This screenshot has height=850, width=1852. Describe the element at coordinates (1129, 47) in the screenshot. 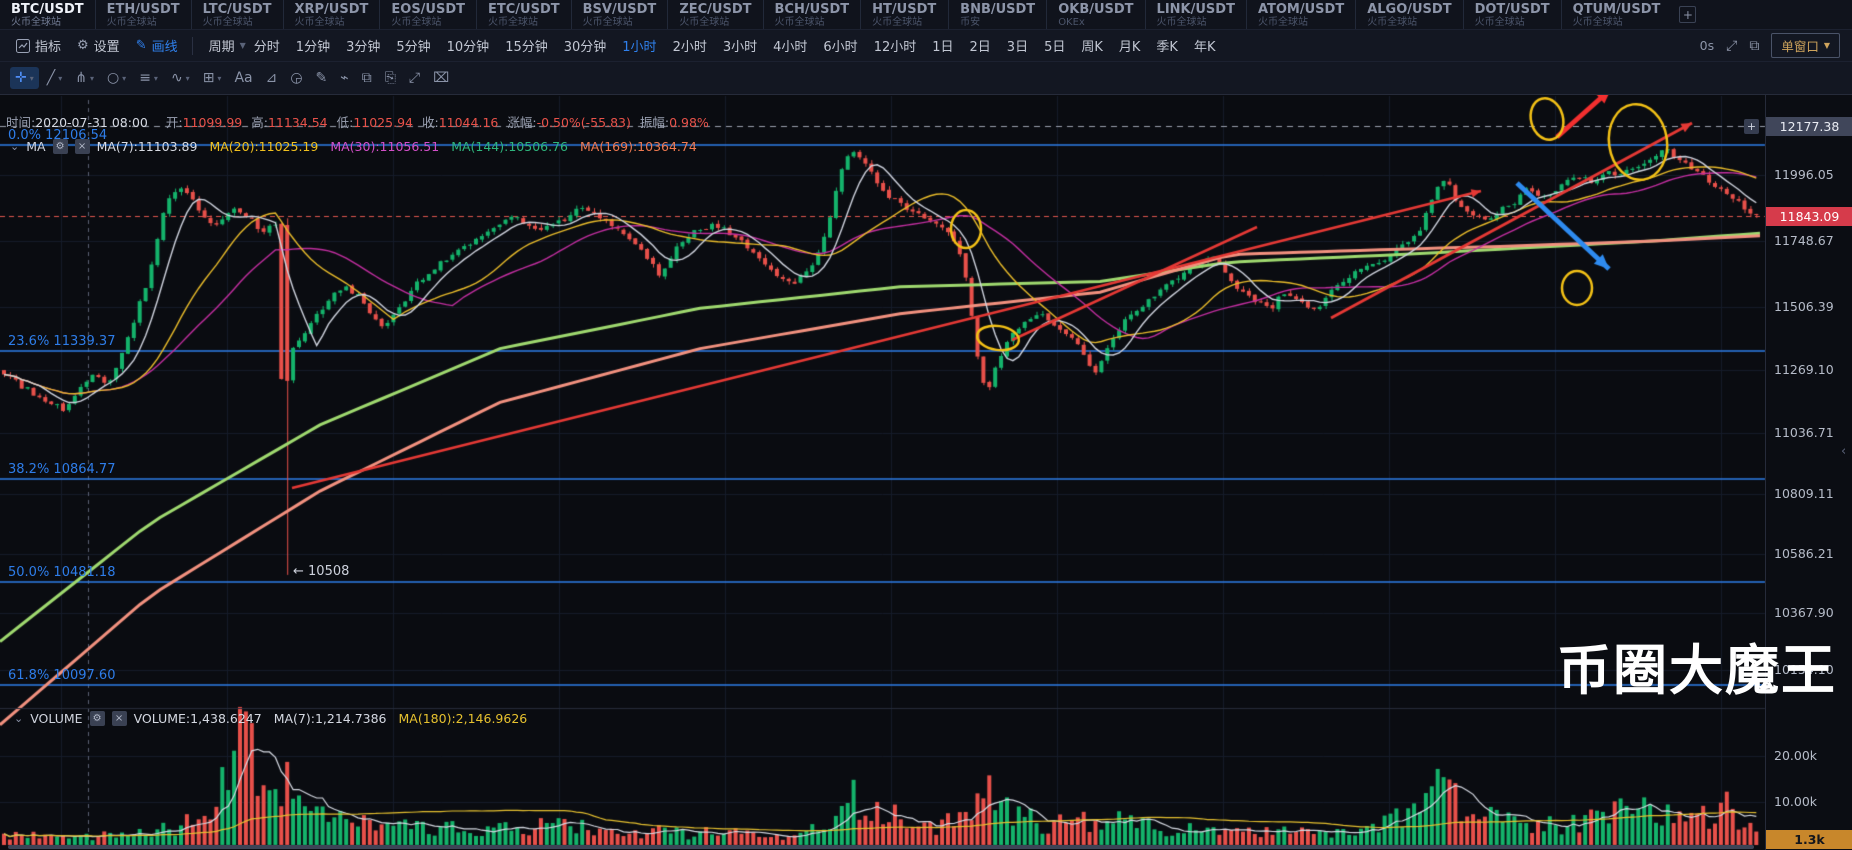

I see `interval-月K: 月K` at that location.